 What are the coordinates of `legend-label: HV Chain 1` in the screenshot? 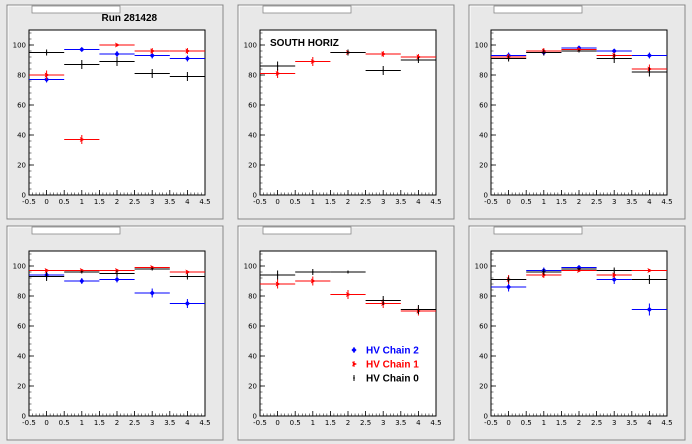 It's located at (392, 365).